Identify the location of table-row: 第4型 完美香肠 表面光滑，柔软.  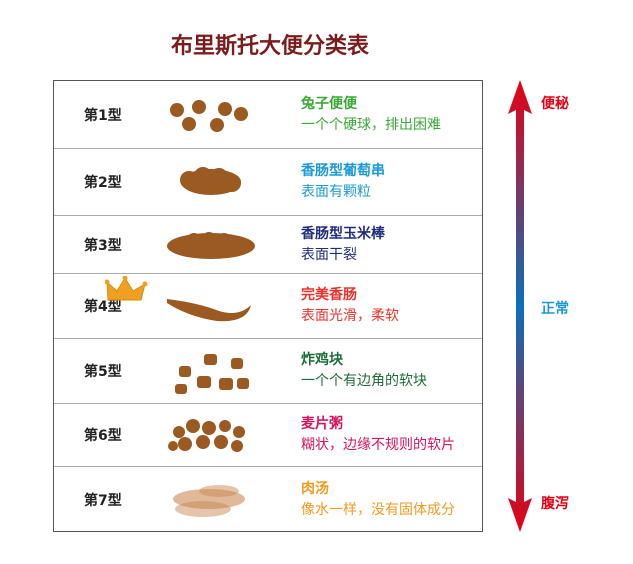
(268, 306).